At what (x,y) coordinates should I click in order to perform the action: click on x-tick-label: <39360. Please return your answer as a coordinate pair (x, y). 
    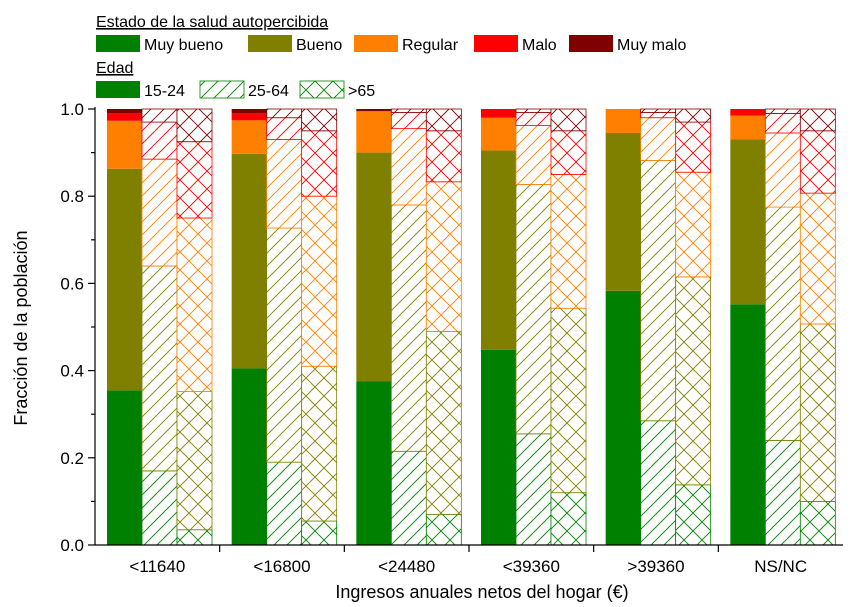
    Looking at the image, I should click on (531, 566).